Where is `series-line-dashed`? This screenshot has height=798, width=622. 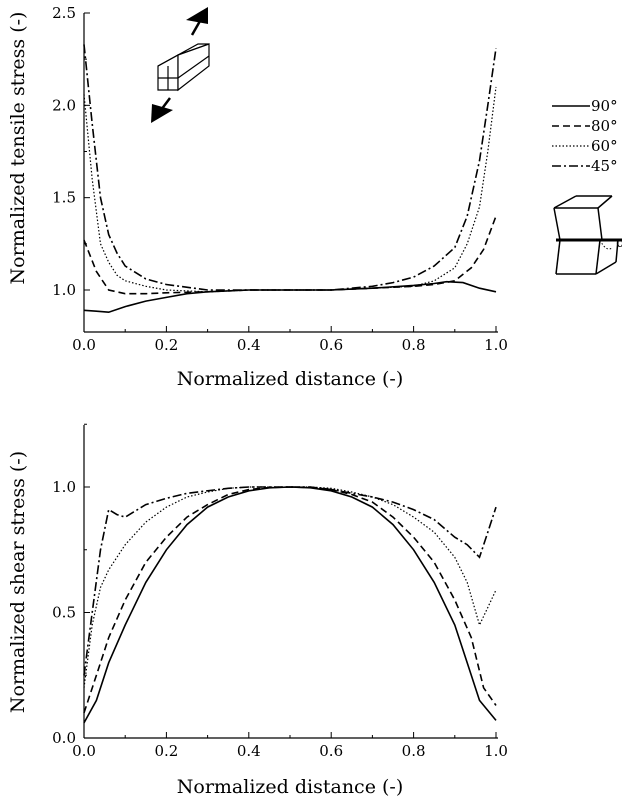
series-line-dashed is located at coordinates (290, 255).